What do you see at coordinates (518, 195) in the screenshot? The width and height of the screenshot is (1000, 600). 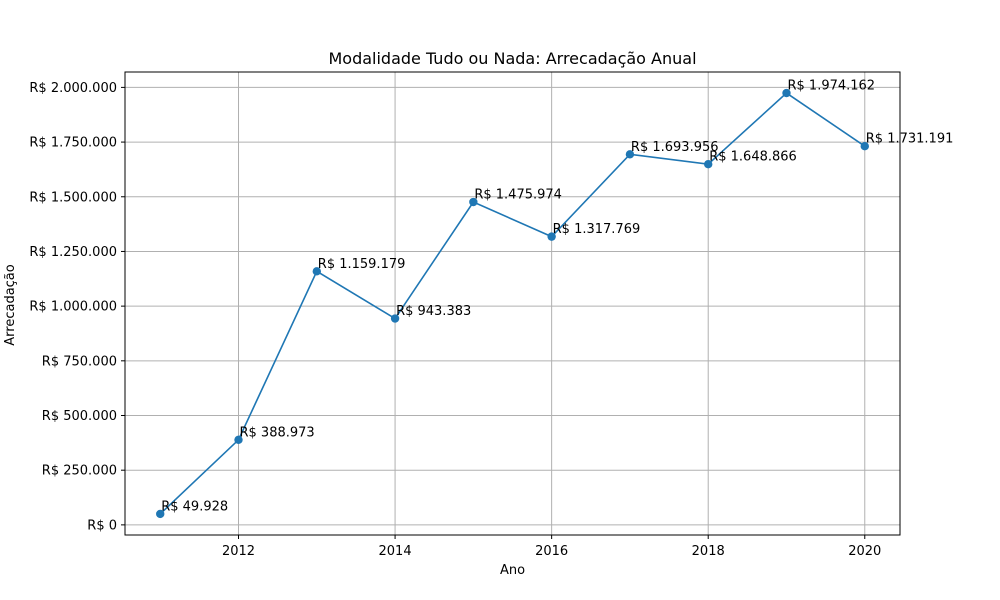 I see `data-label: R$ 1.475.974` at bounding box center [518, 195].